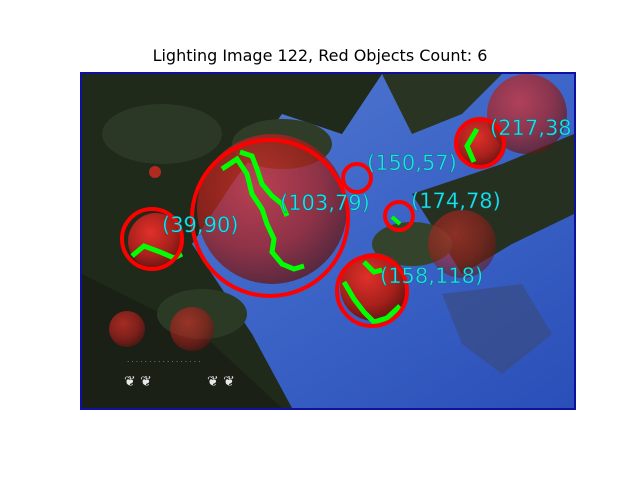  Describe the element at coordinates (372, 267) in the screenshot. I see `contour-158-118-top` at that location.